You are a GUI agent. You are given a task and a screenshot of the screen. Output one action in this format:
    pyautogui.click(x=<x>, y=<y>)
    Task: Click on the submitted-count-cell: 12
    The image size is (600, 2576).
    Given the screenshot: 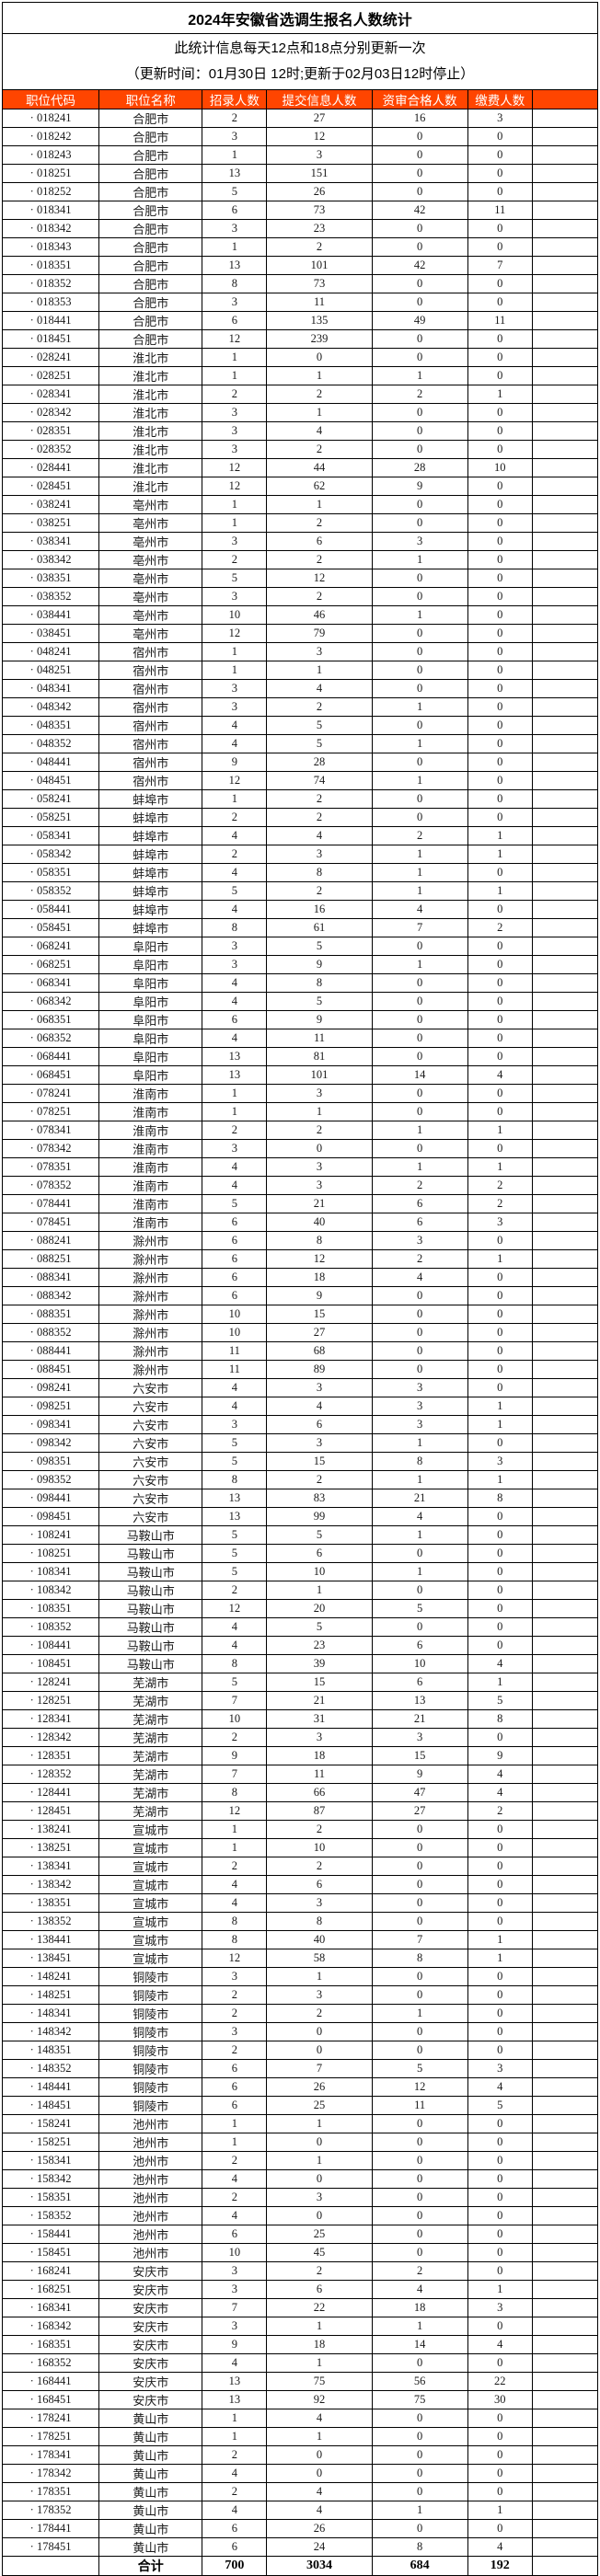 What is the action you would take?
    pyautogui.click(x=319, y=578)
    